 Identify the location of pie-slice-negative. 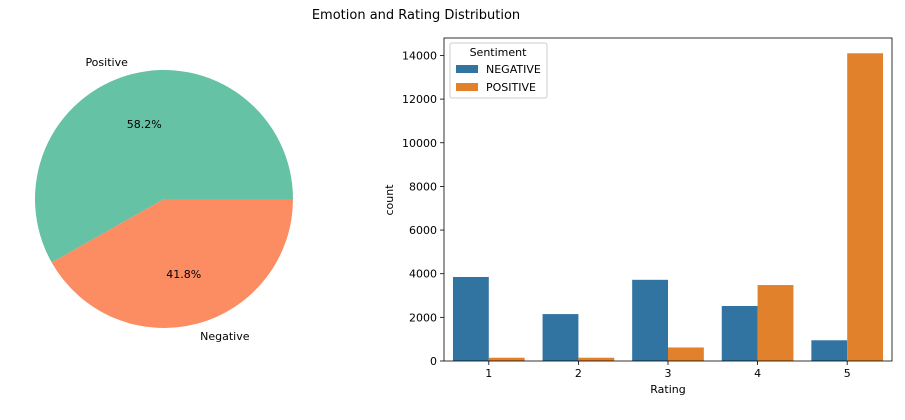
(172, 263).